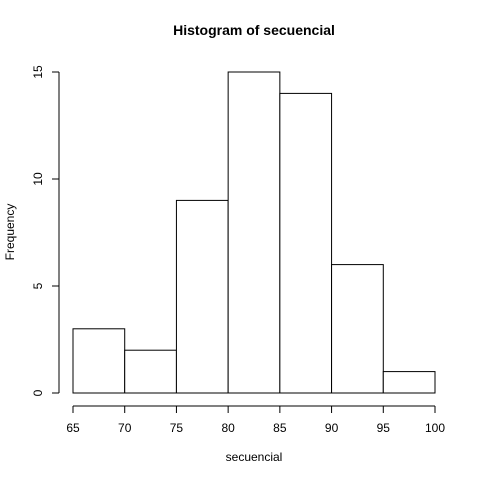 This screenshot has width=480, height=480. What do you see at coordinates (10, 232) in the screenshot?
I see `y-axis-label: Frequency` at bounding box center [10, 232].